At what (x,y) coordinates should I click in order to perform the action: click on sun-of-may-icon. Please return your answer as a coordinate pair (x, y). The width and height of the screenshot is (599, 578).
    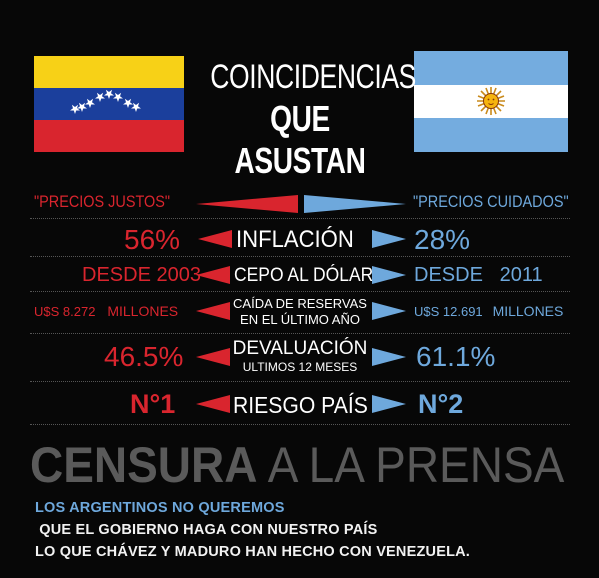
    Looking at the image, I should click on (491, 101).